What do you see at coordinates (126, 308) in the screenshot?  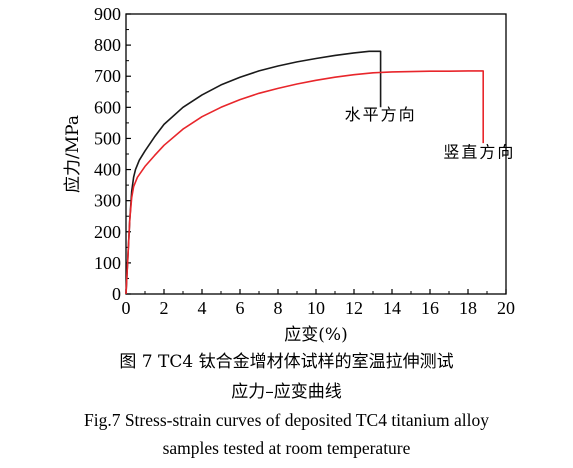 I see `x-tick-label: 0` at bounding box center [126, 308].